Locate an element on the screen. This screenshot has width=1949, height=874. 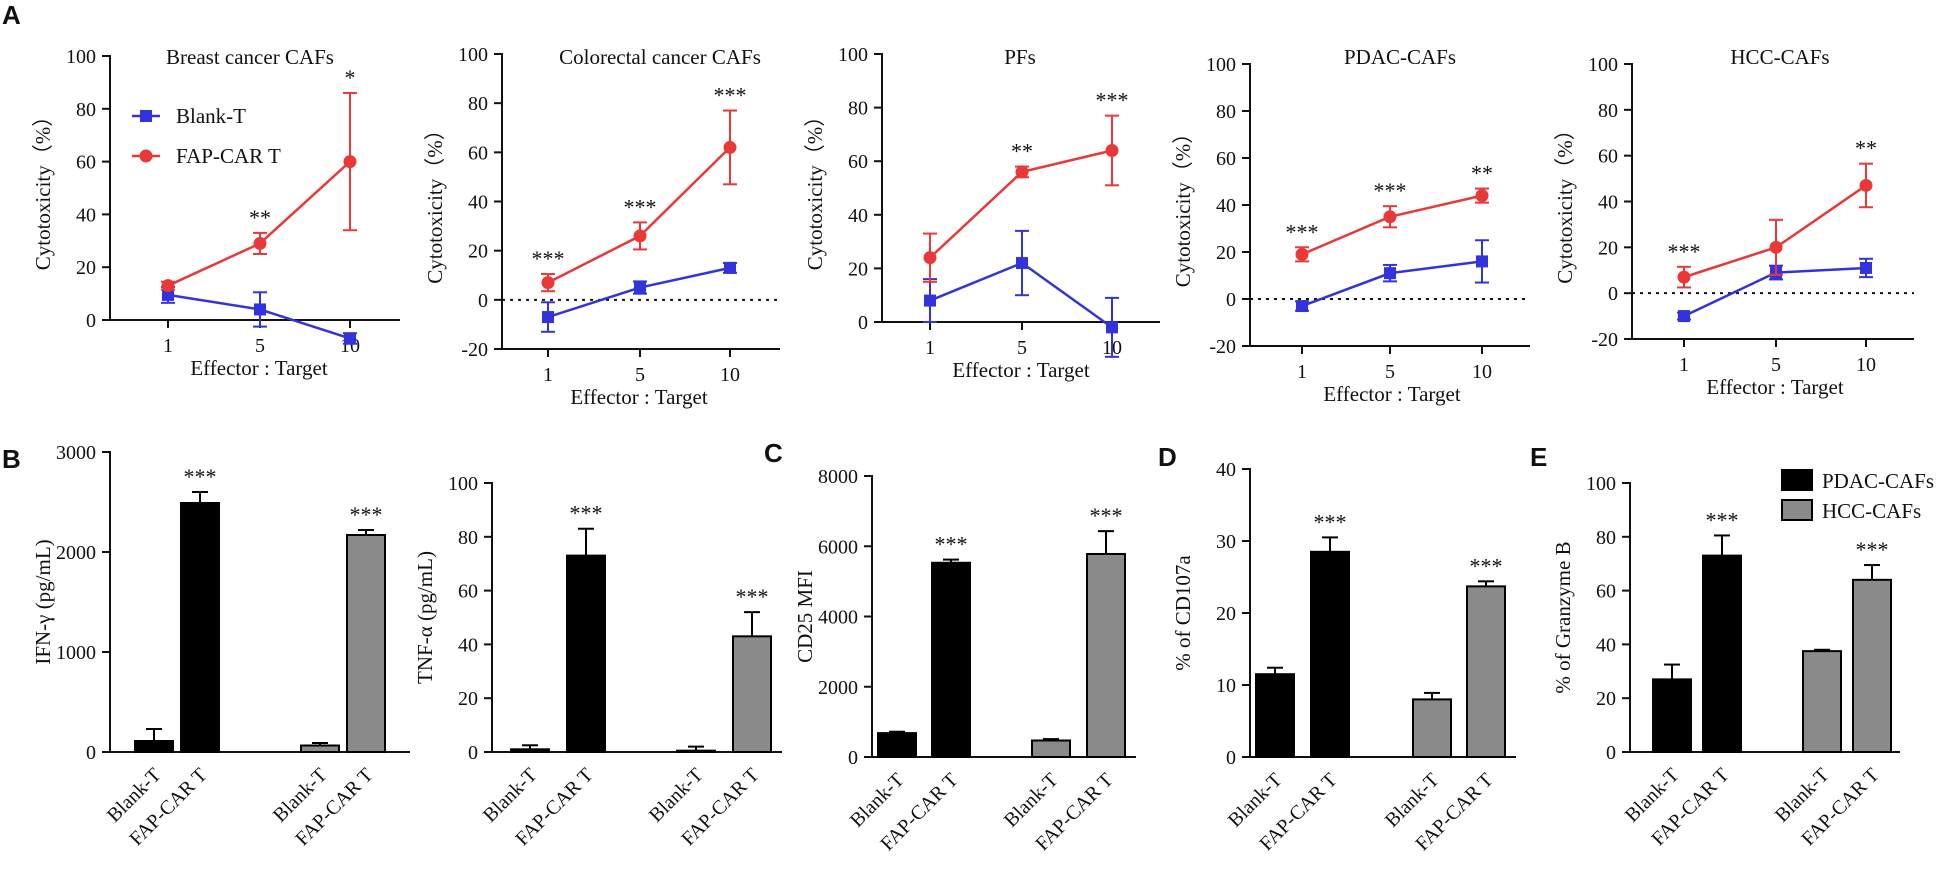
granzyme-y-tick-label: 0 is located at coordinates (1611, 753).